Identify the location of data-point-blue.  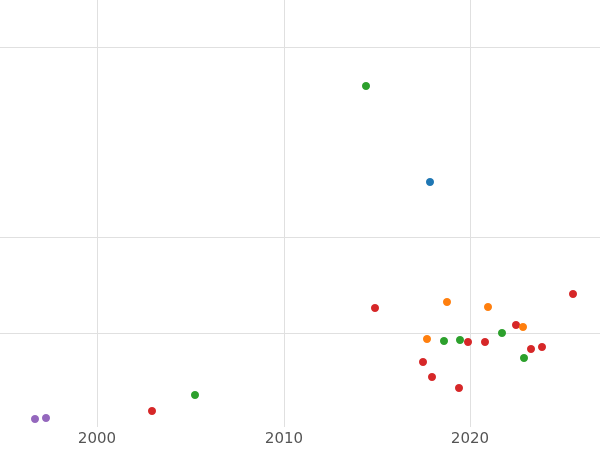
(430, 182).